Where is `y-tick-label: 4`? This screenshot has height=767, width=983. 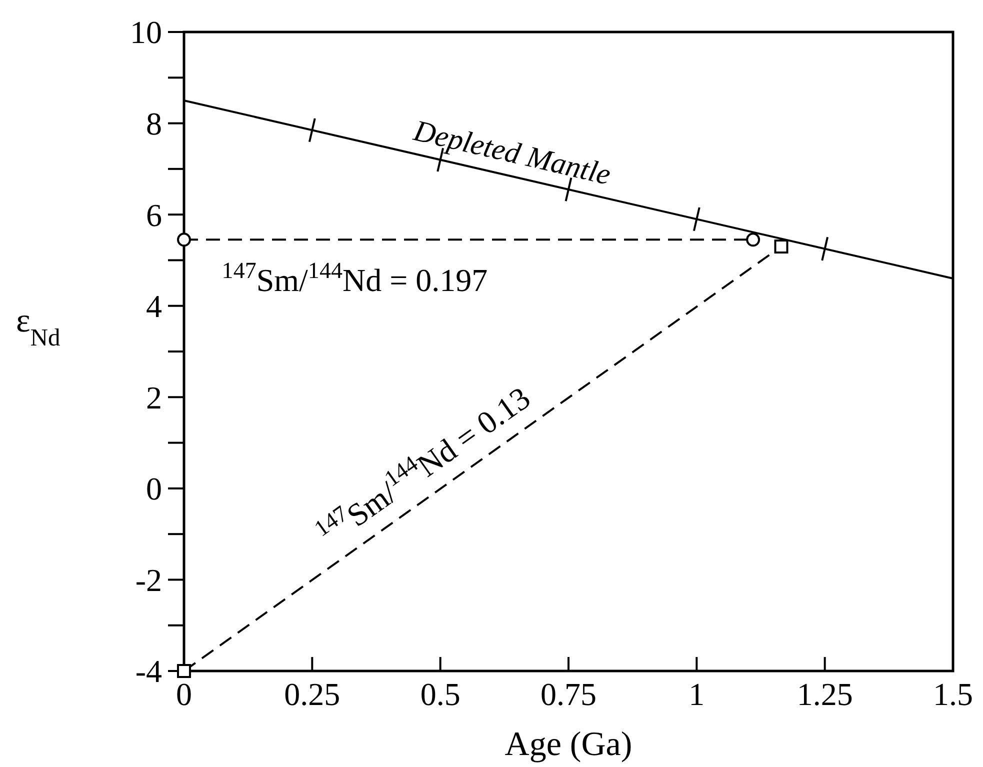 y-tick-label: 4 is located at coordinates (154, 306).